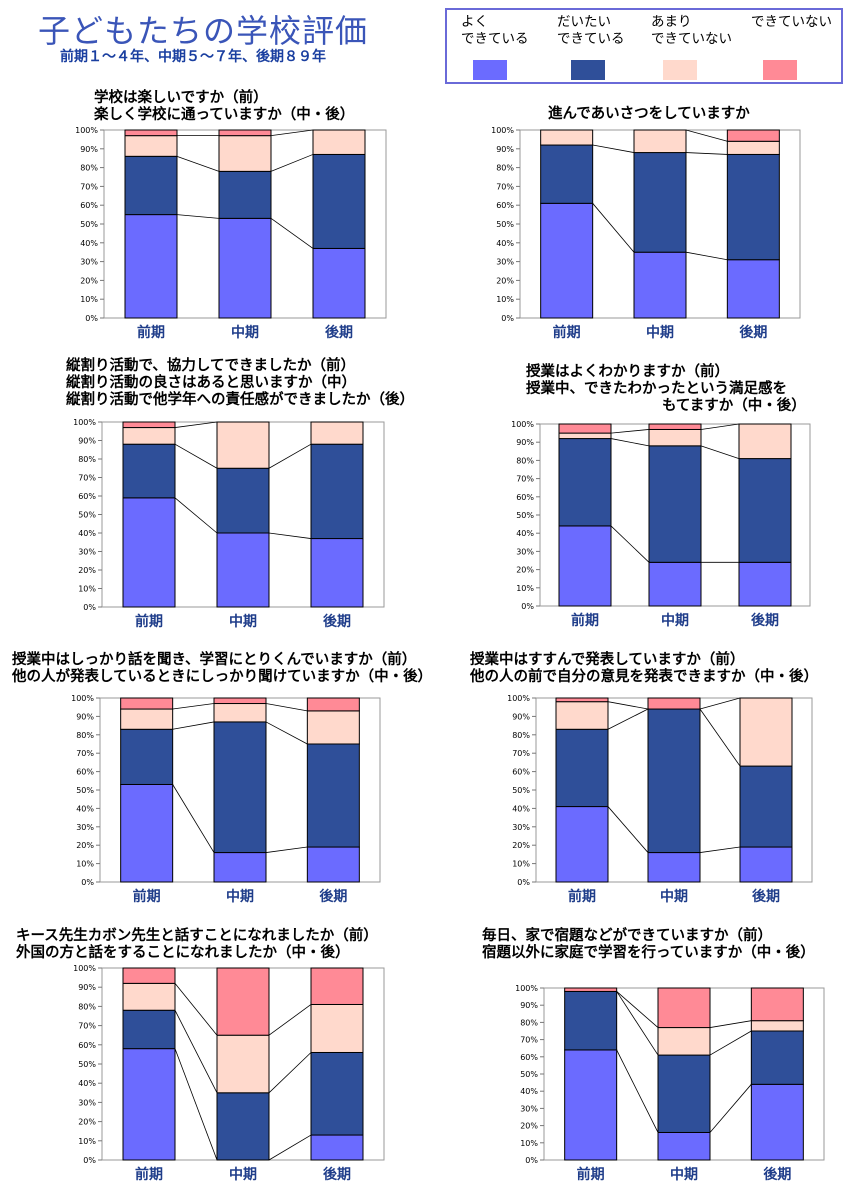  What do you see at coordinates (214, 660) in the screenshot?
I see `chart-title-line: 授業中はしっかり話を聞き、学習にとりくんでいますか（前）` at bounding box center [214, 660].